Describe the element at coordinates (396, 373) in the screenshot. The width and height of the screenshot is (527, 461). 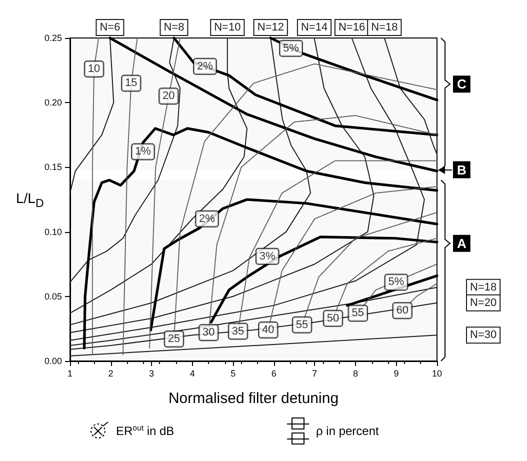
I see `x-tick-label: 9` at that location.